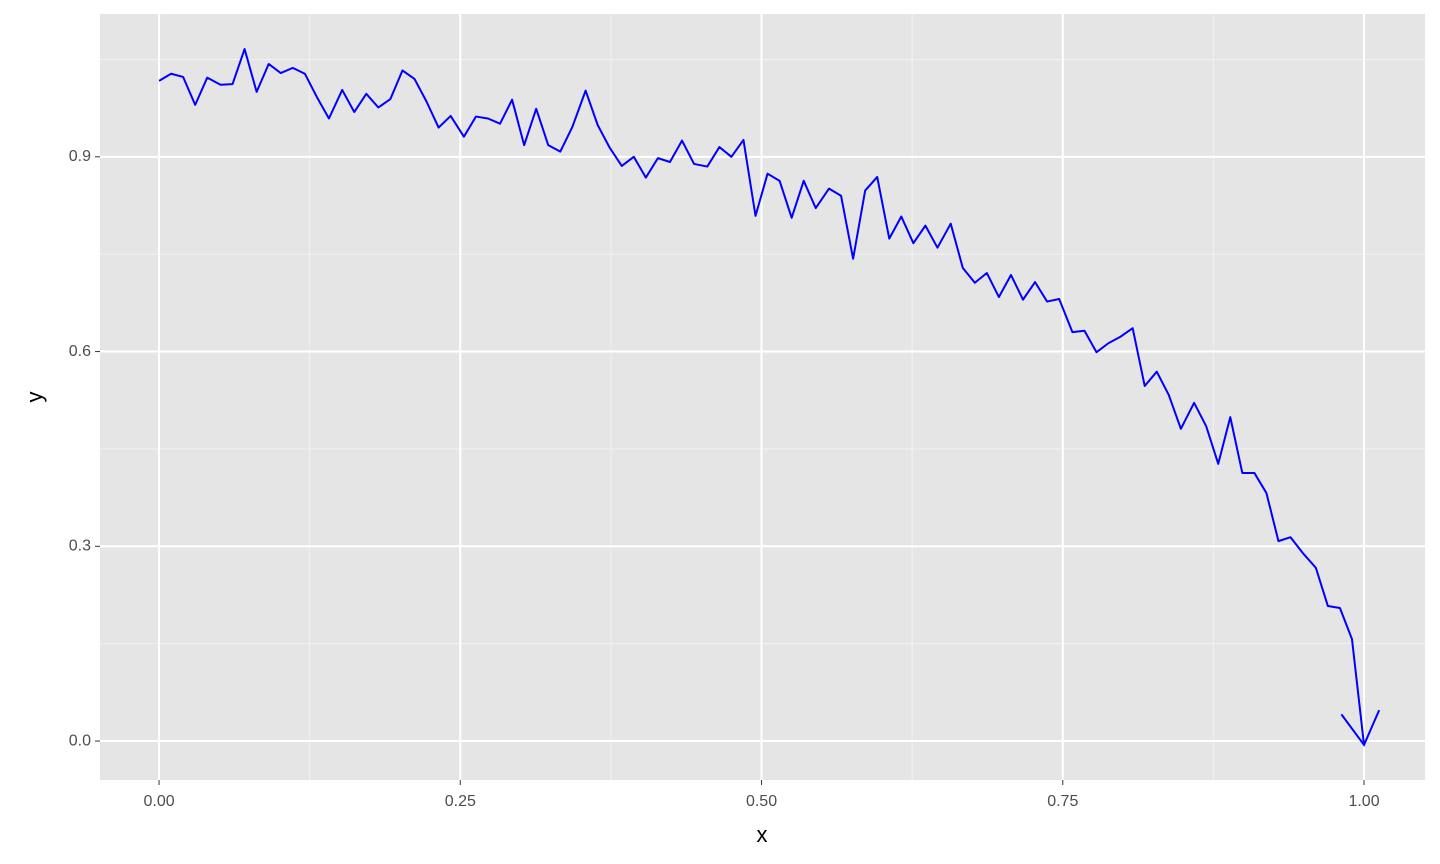 This screenshot has height=864, width=1440. I want to click on y-tick-label: 0.6, so click(80, 351).